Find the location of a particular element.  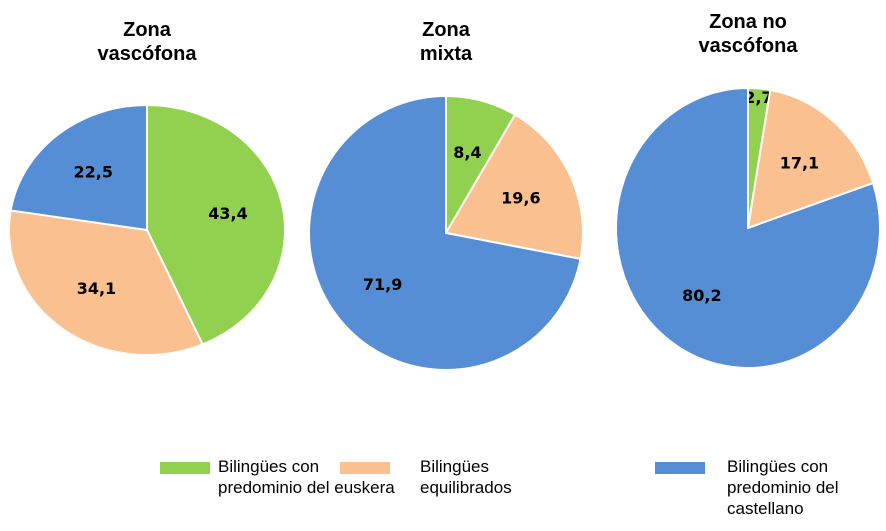

data-label: 8,4 is located at coordinates (467, 152).